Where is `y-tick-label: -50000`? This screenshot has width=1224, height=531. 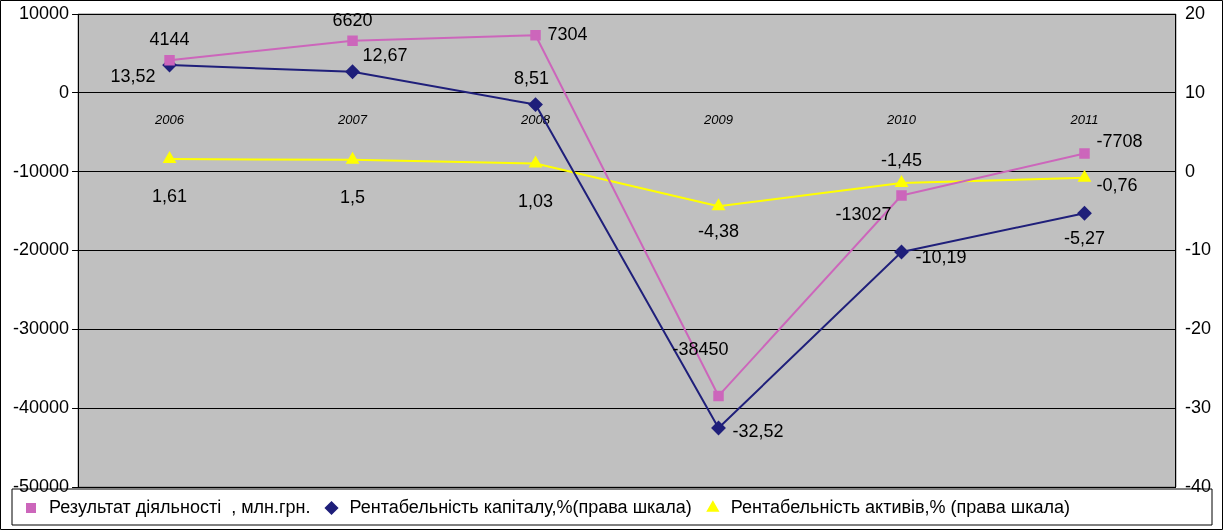 y-tick-label: -50000 is located at coordinates (41, 485).